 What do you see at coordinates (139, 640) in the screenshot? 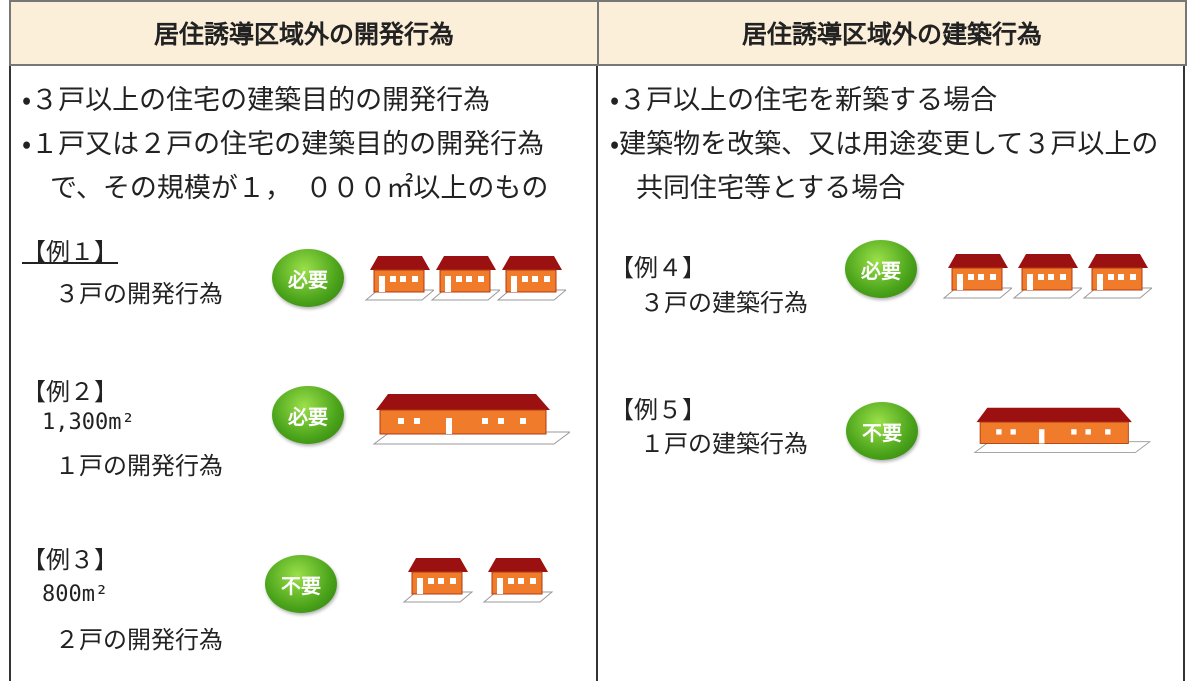
I see `example-description: ２戸の開発行為` at bounding box center [139, 640].